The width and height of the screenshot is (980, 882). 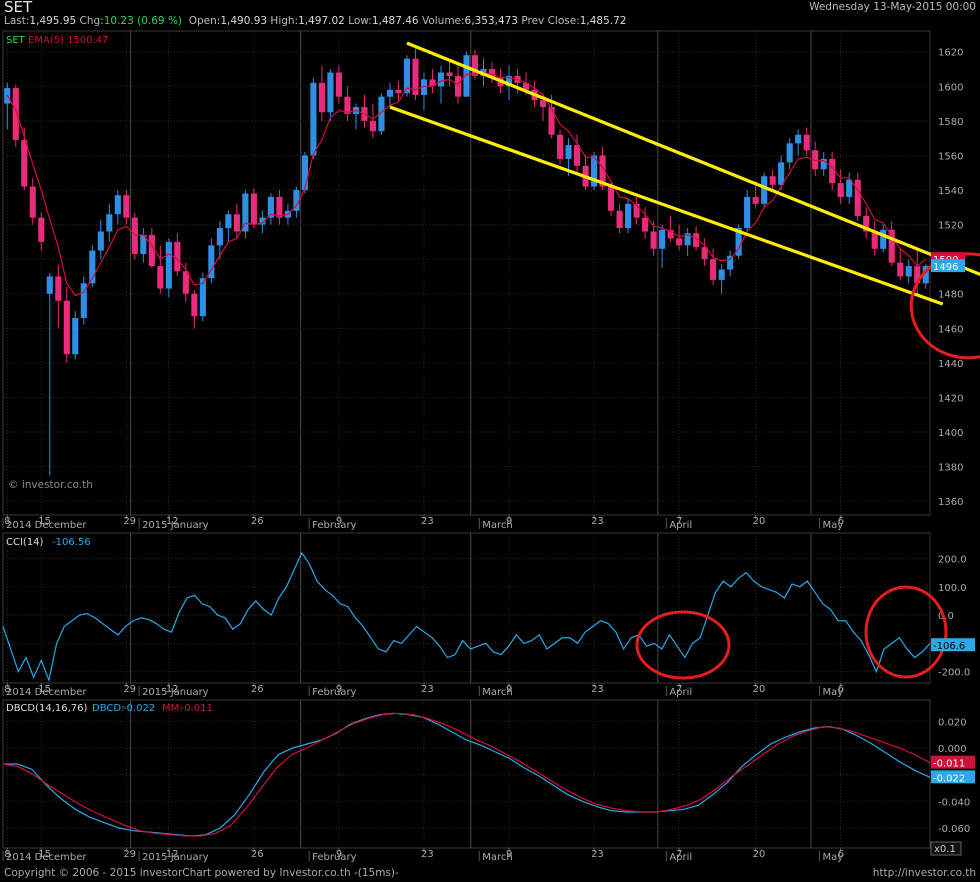 What do you see at coordinates (172, 854) in the screenshot?
I see `time-tick-label: 12` at bounding box center [172, 854].